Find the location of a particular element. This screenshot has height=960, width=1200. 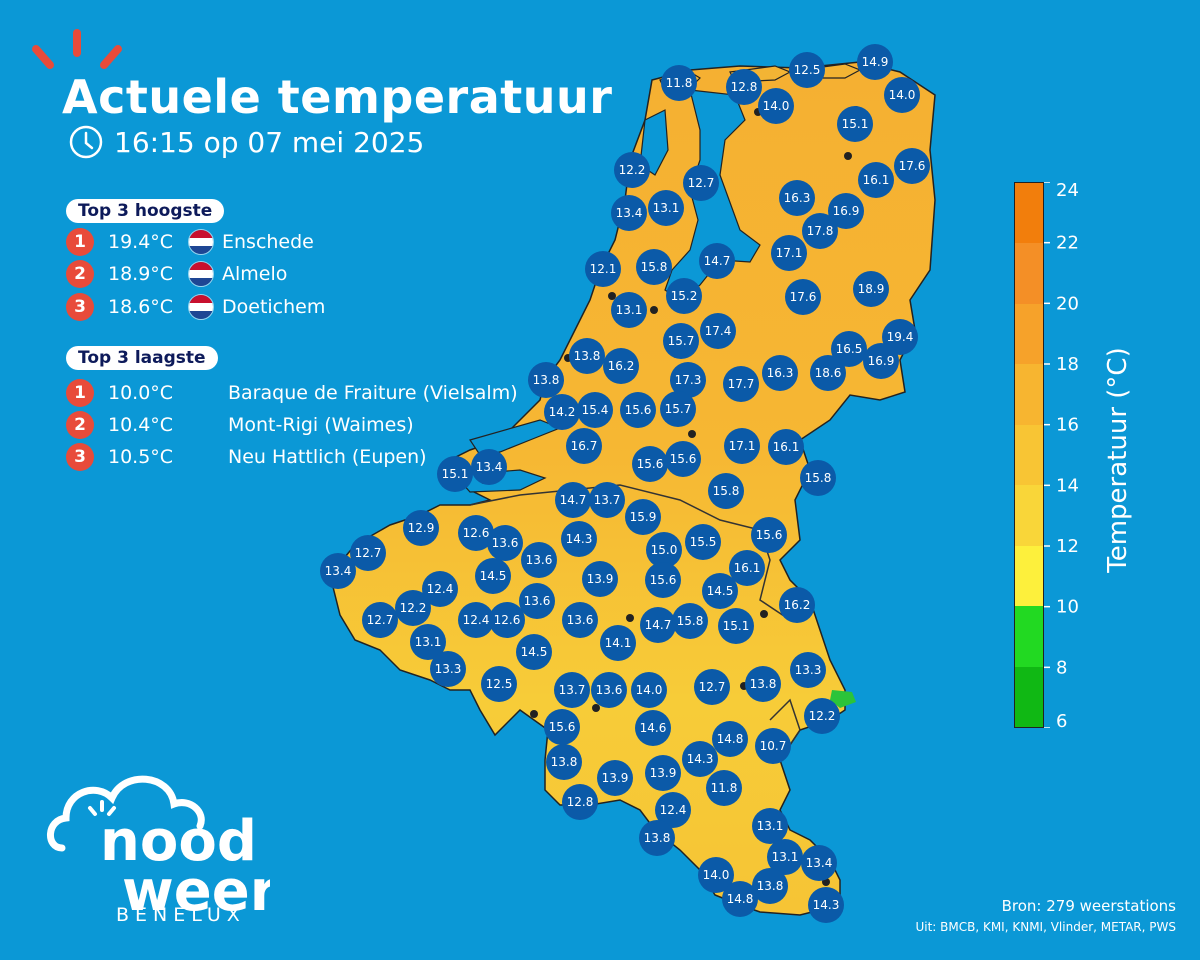

colorbar-tick-label: 6 is located at coordinates (1061, 719).